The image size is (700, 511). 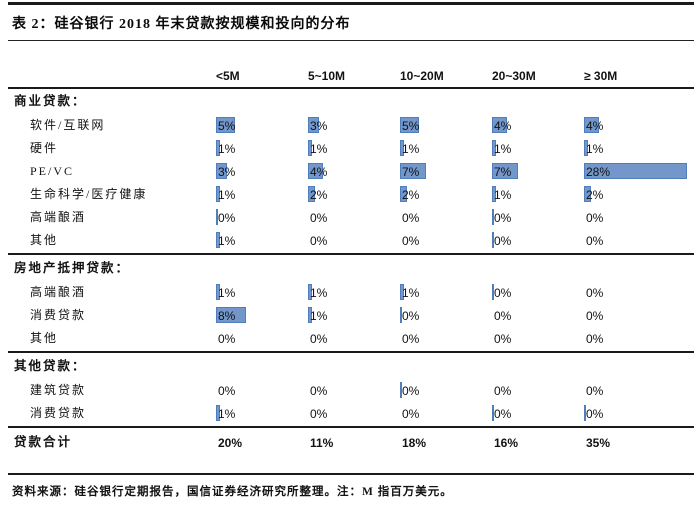 What do you see at coordinates (351, 366) in the screenshot?
I see `section-header: 其他贷款：` at bounding box center [351, 366].